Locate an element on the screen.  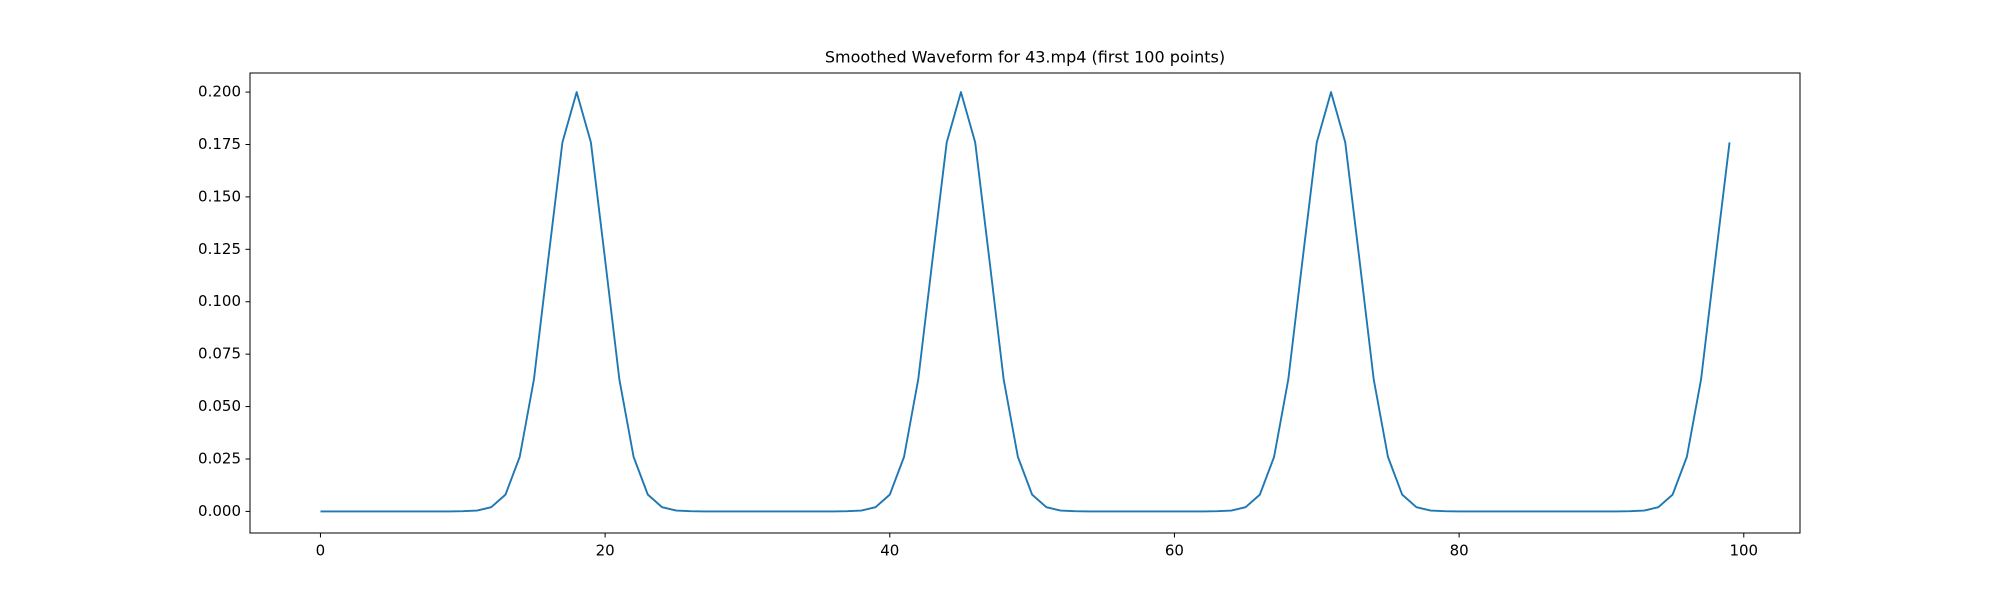
x-tick-label: 40 is located at coordinates (889, 551).